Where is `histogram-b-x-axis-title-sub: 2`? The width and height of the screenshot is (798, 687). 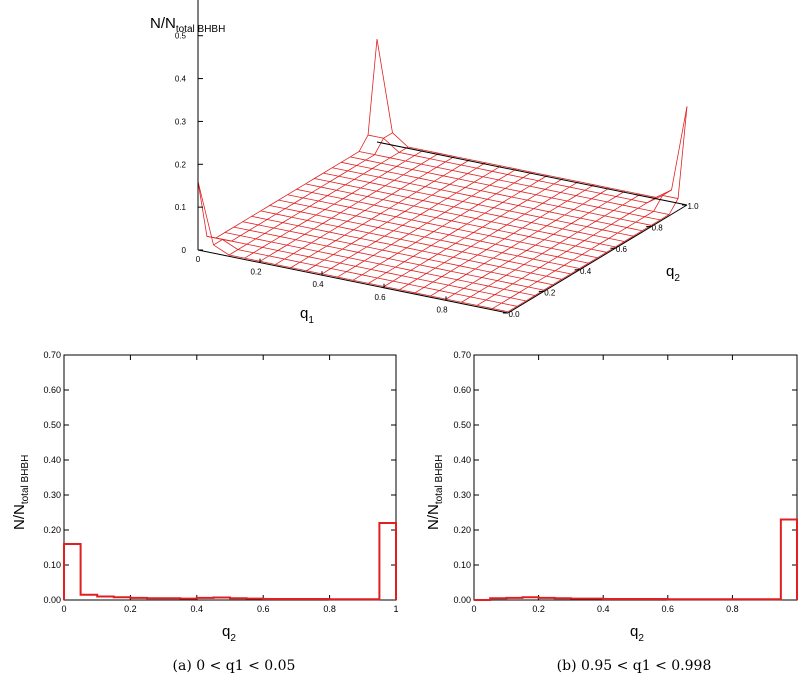
histogram-b-x-axis-title-sub: 2 is located at coordinates (641, 638).